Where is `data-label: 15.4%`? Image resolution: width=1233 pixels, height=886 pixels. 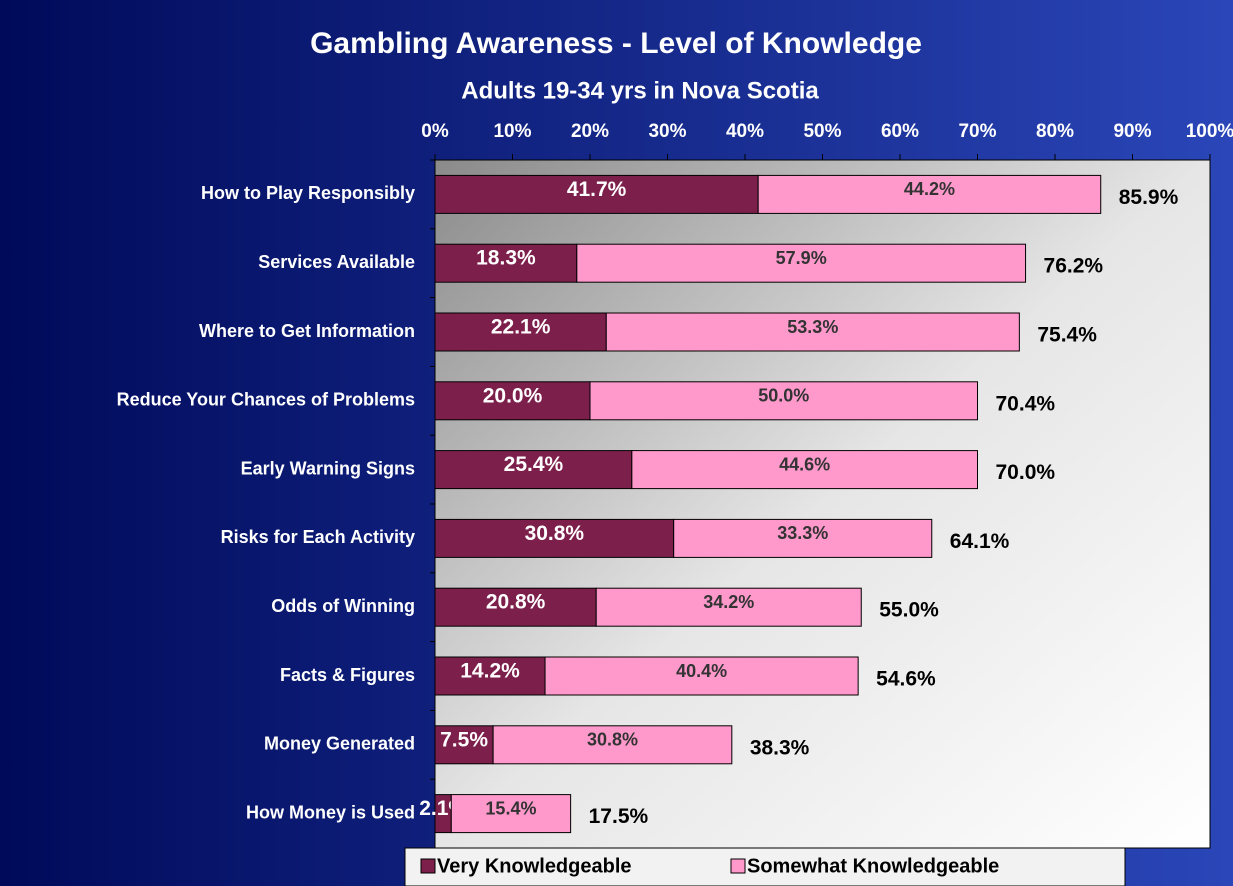
data-label: 15.4% is located at coordinates (510, 808).